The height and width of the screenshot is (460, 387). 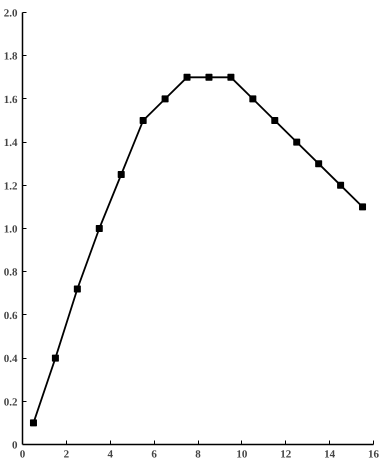 I want to click on y-tick-label: 0, so click(x=15, y=446).